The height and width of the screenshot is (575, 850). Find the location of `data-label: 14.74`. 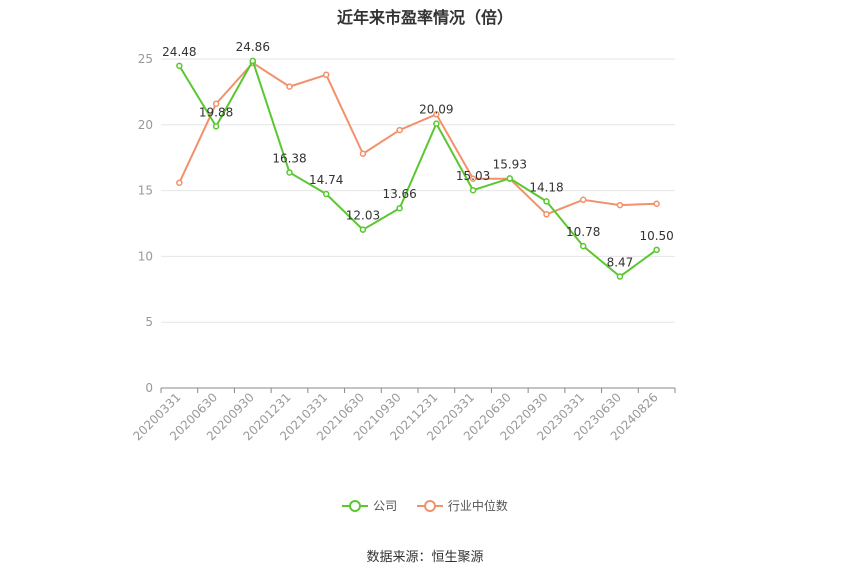

data-label: 14.74 is located at coordinates (326, 180).